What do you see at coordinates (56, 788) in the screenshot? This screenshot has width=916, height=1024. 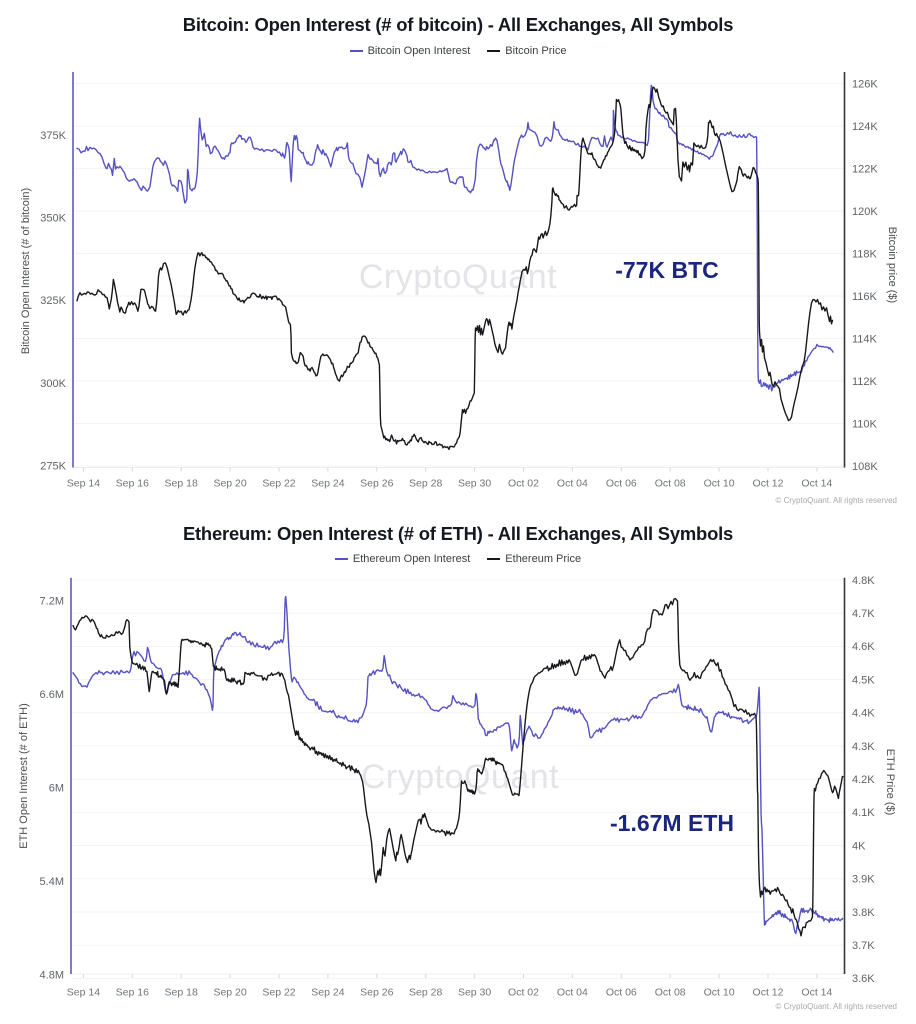 I see `svg-text: 6M` at bounding box center [56, 788].